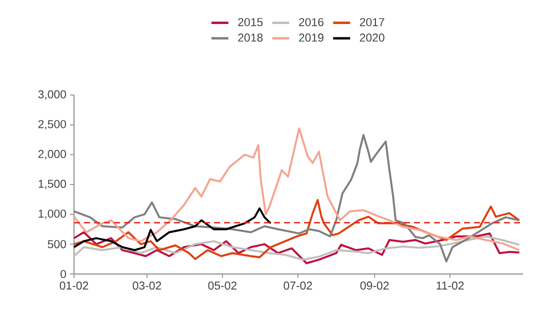 This screenshot has height=325, width=550. Describe the element at coordinates (372, 38) in the screenshot. I see `legend-label: 2020` at that location.